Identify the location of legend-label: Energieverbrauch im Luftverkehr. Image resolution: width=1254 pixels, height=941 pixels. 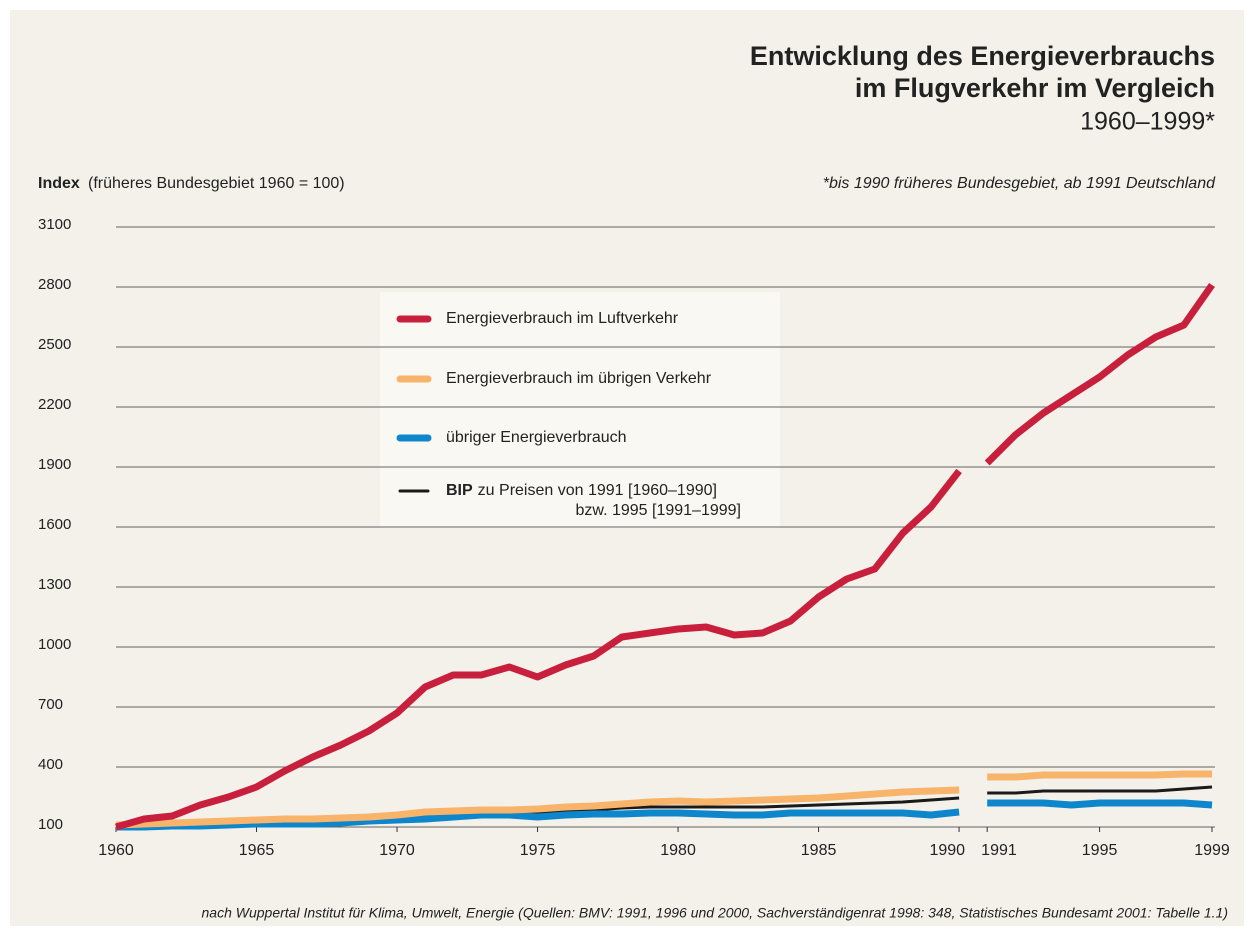
(562, 318).